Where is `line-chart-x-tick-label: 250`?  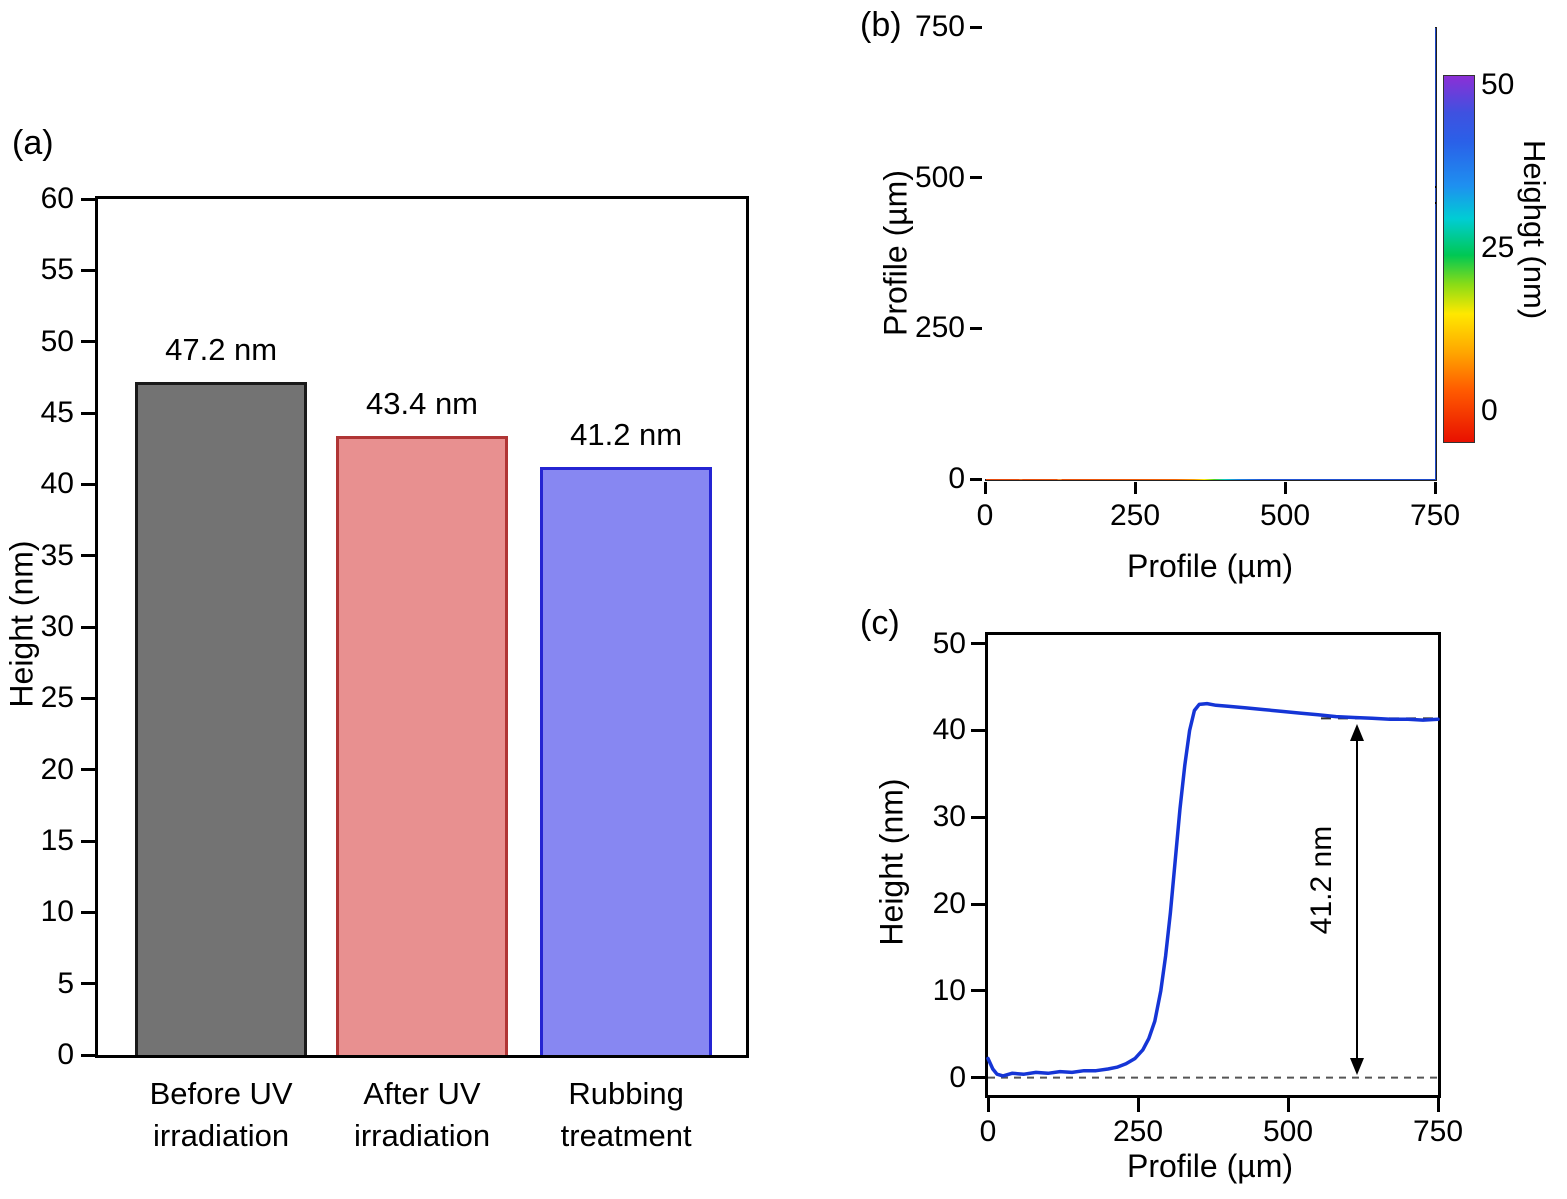 line-chart-x-tick-label: 250 is located at coordinates (1138, 1131).